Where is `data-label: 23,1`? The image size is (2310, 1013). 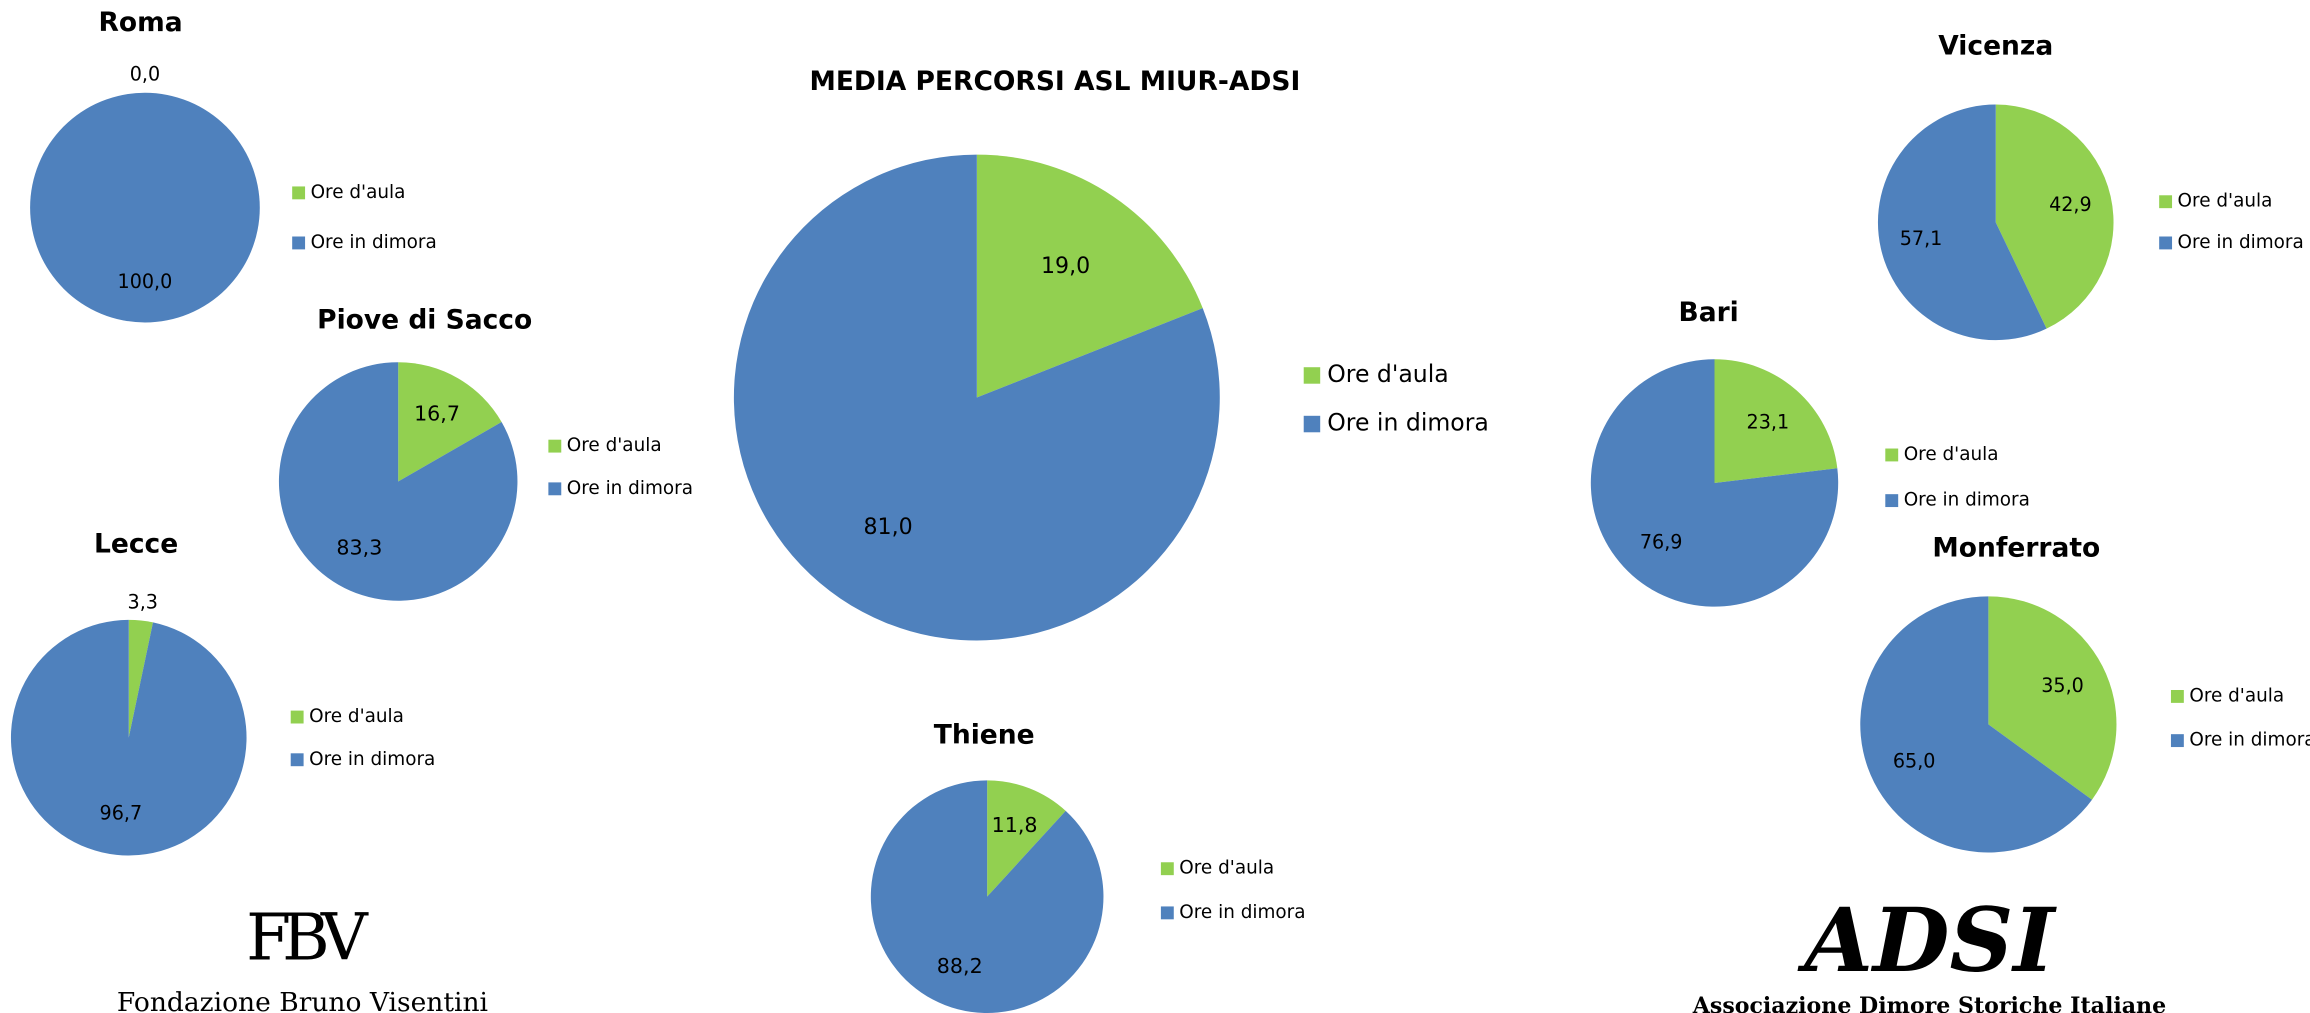 data-label: 23,1 is located at coordinates (1768, 421).